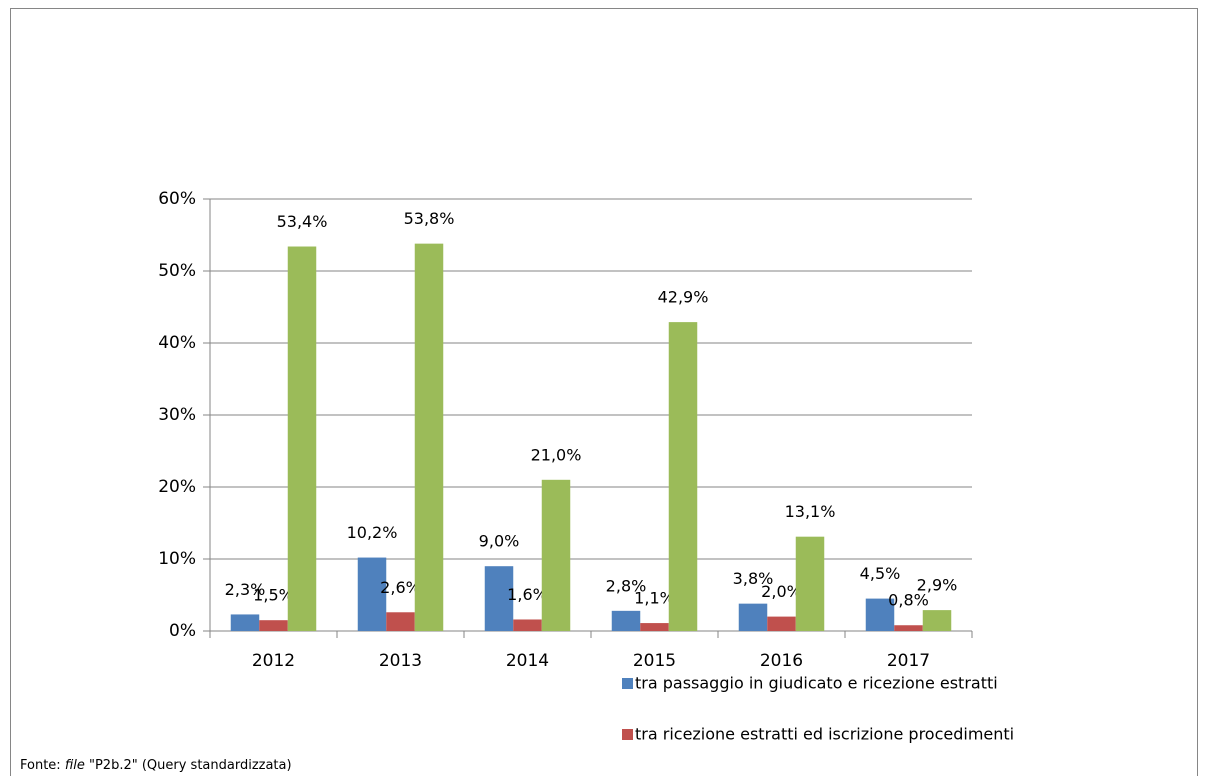  What do you see at coordinates (654, 598) in the screenshot?
I see `data-label: 1,1%` at bounding box center [654, 598].